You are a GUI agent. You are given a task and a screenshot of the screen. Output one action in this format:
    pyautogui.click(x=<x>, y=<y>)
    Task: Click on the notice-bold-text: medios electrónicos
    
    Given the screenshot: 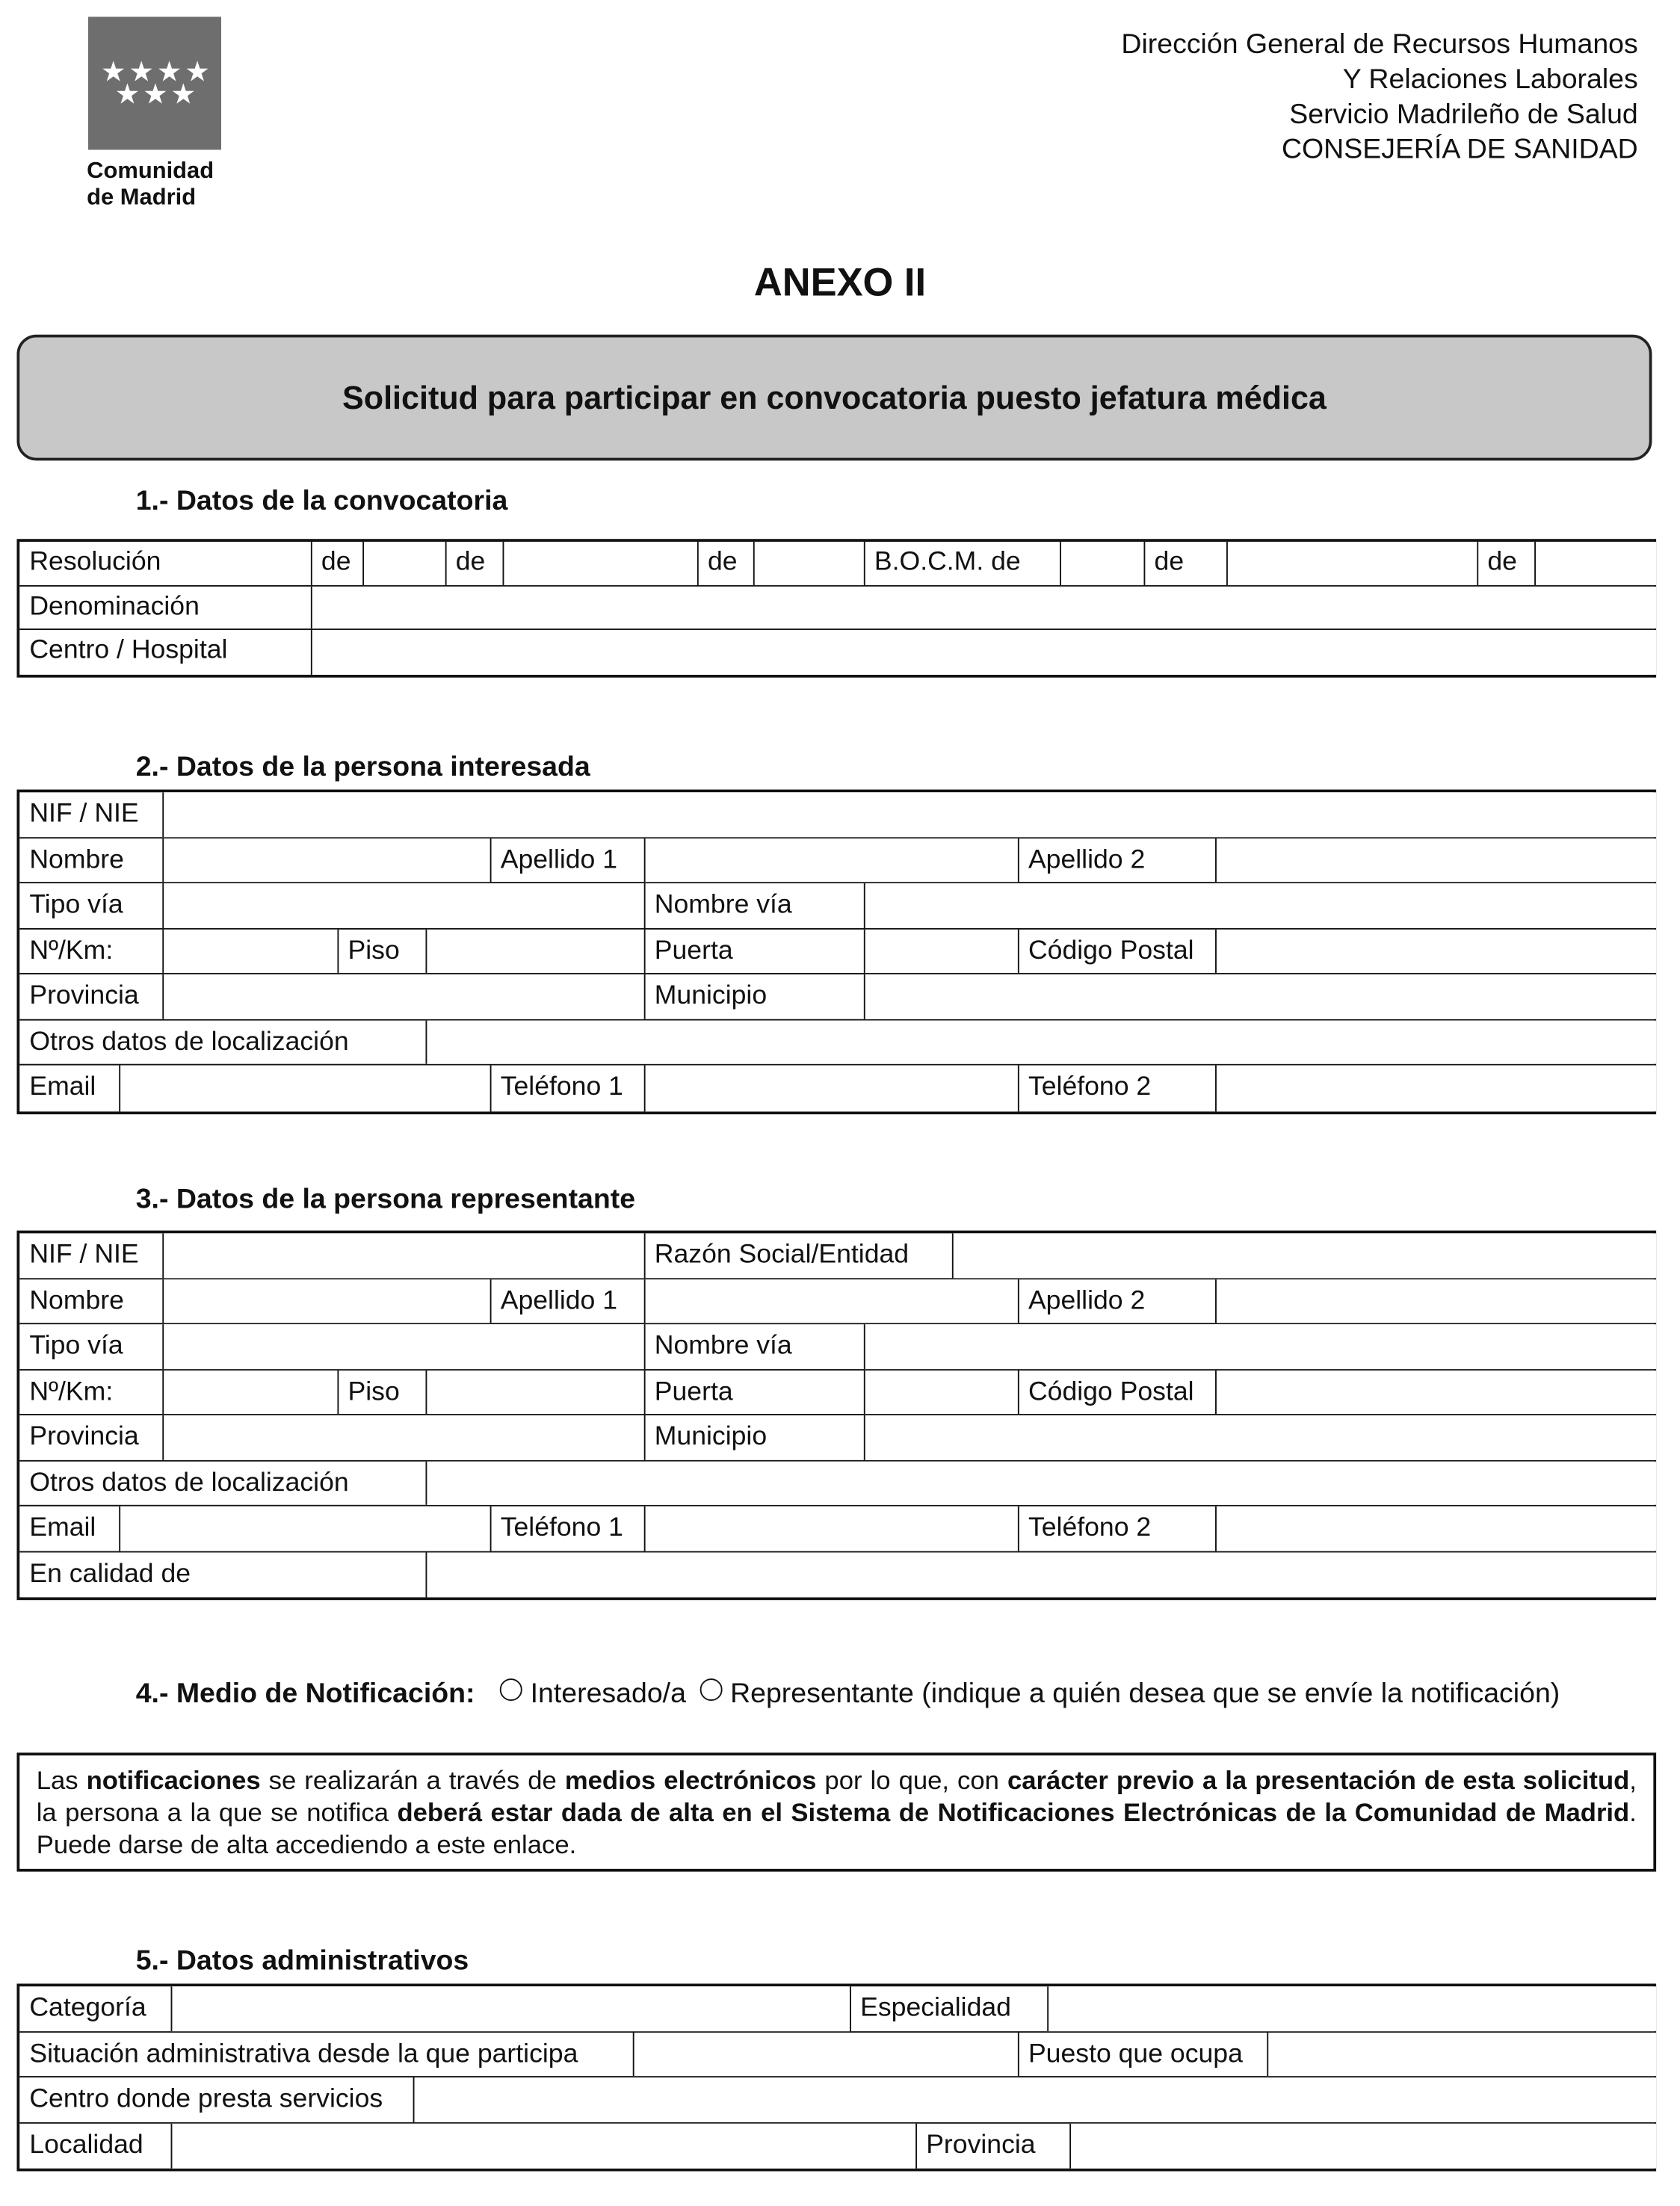 What is the action you would take?
    pyautogui.click(x=690, y=1780)
    